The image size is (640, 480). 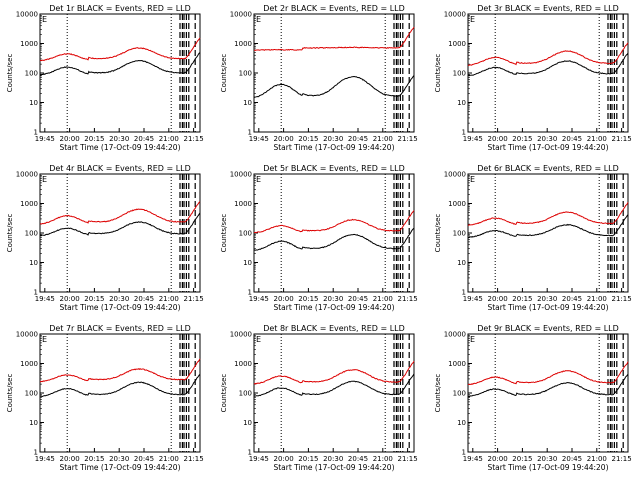 I want to click on panel-title: Det 2r BLACK = Events, RED = LLD, so click(x=334, y=8).